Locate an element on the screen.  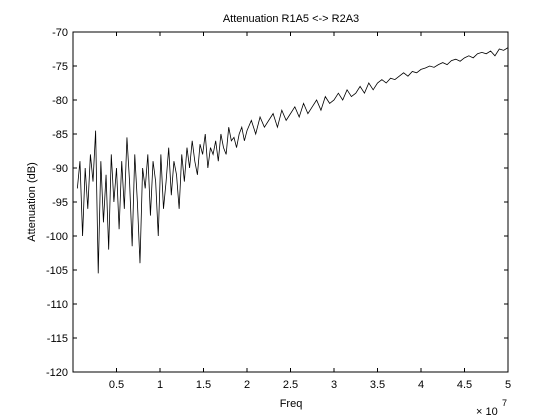
x-axis-label: Freq is located at coordinates (291, 404).